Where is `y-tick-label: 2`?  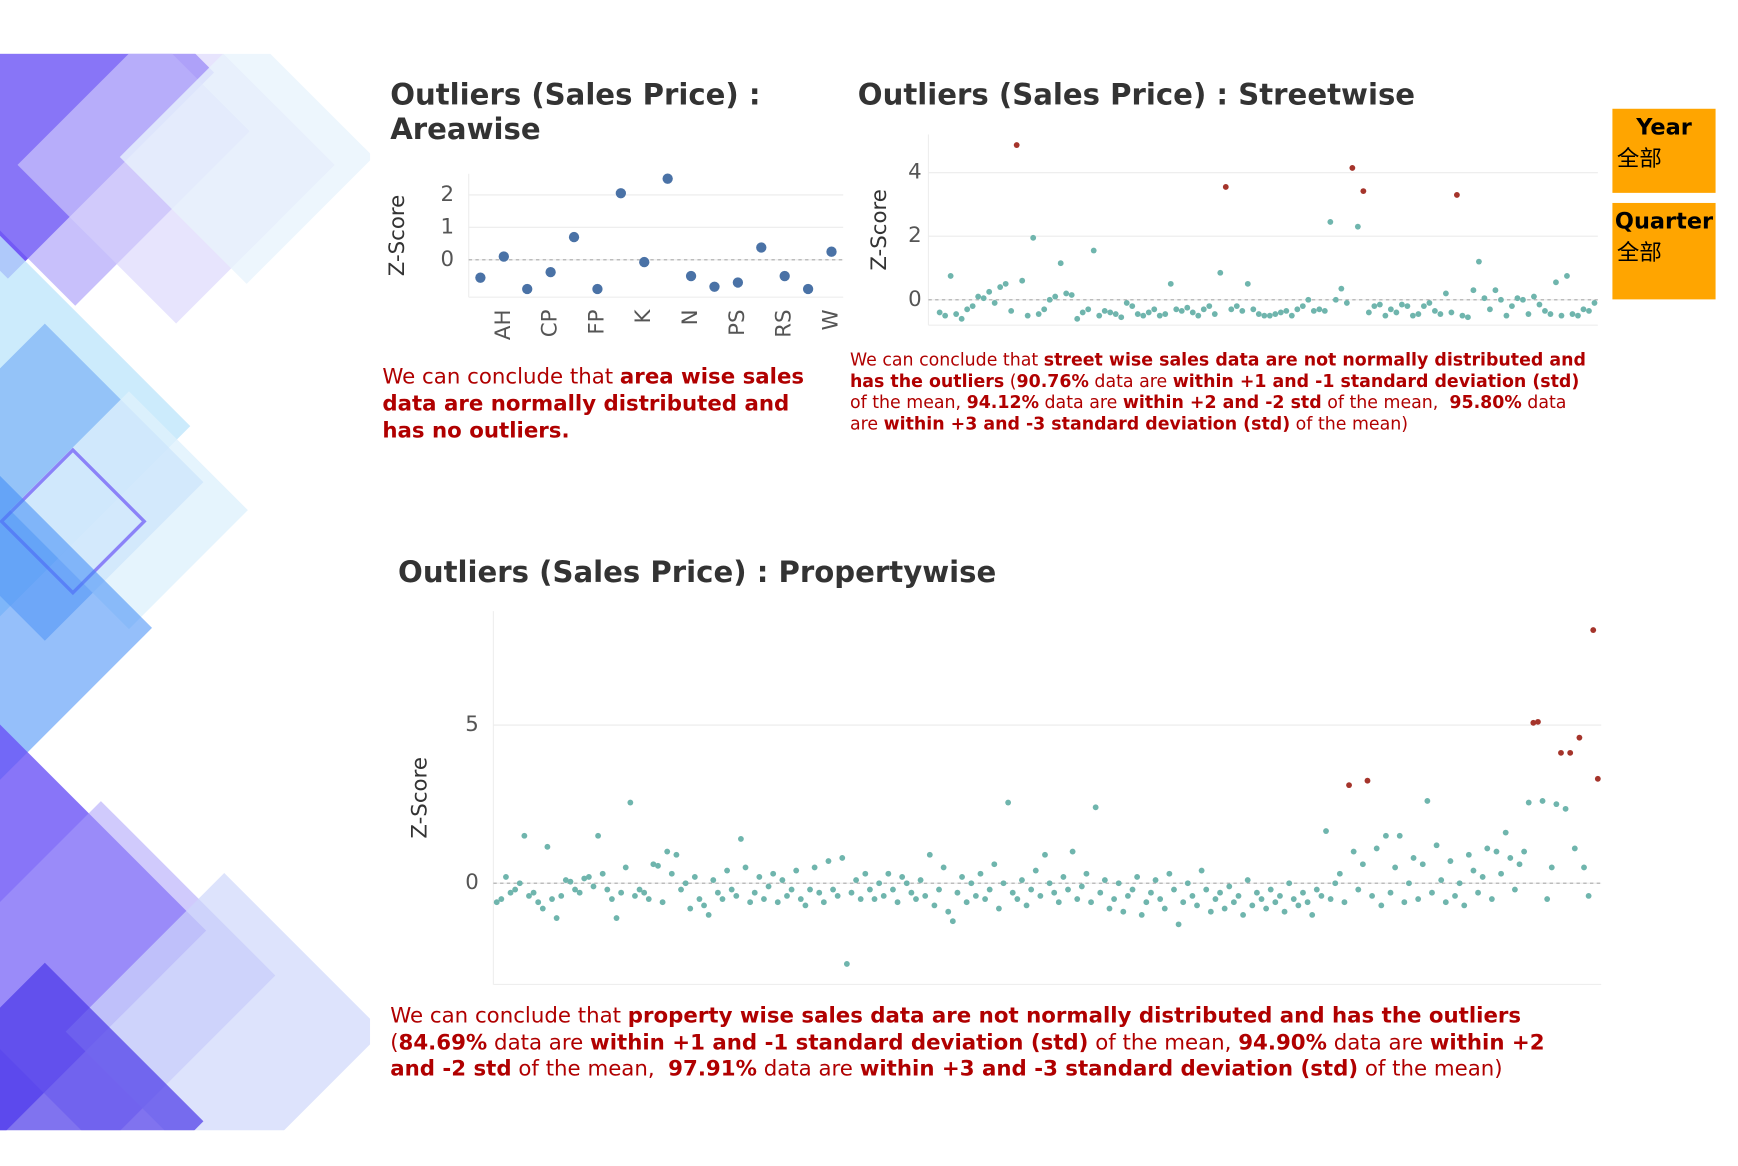
y-tick-label: 2 is located at coordinates (448, 194).